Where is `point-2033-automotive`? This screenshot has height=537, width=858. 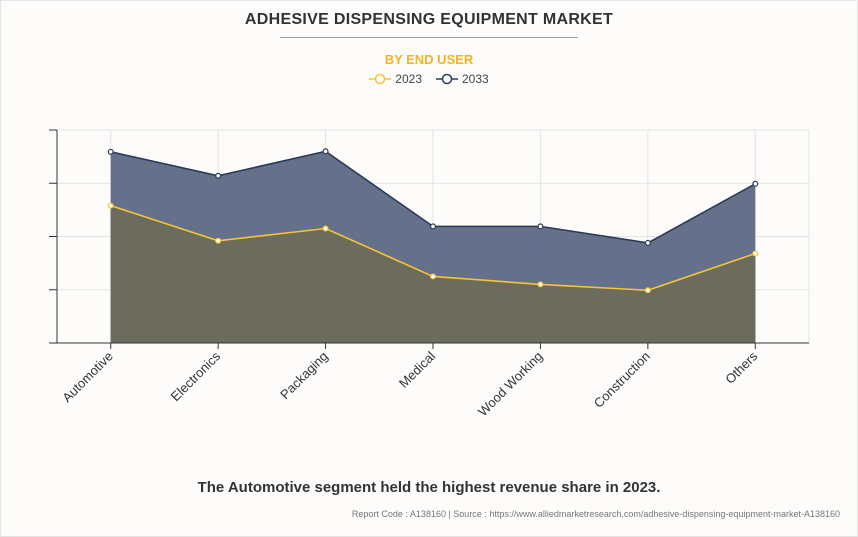 point-2033-automotive is located at coordinates (110, 151).